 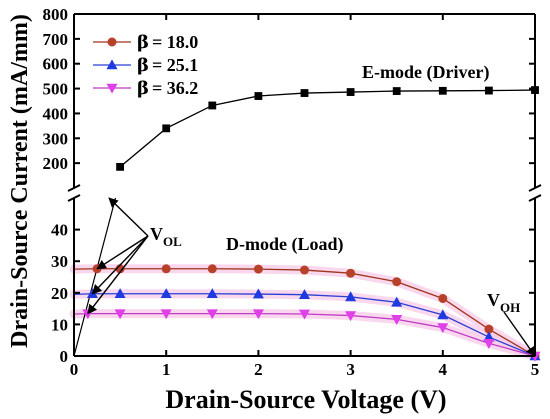 I want to click on x-tick-label: 4, so click(x=443, y=369).